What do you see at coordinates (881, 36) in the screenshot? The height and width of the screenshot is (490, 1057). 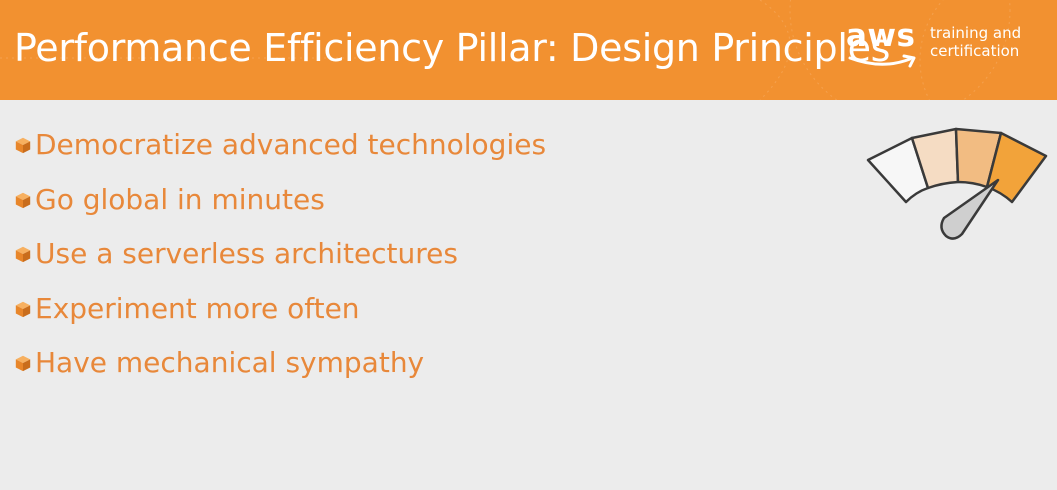 I see `aws-wordmark-text: aws` at bounding box center [881, 36].